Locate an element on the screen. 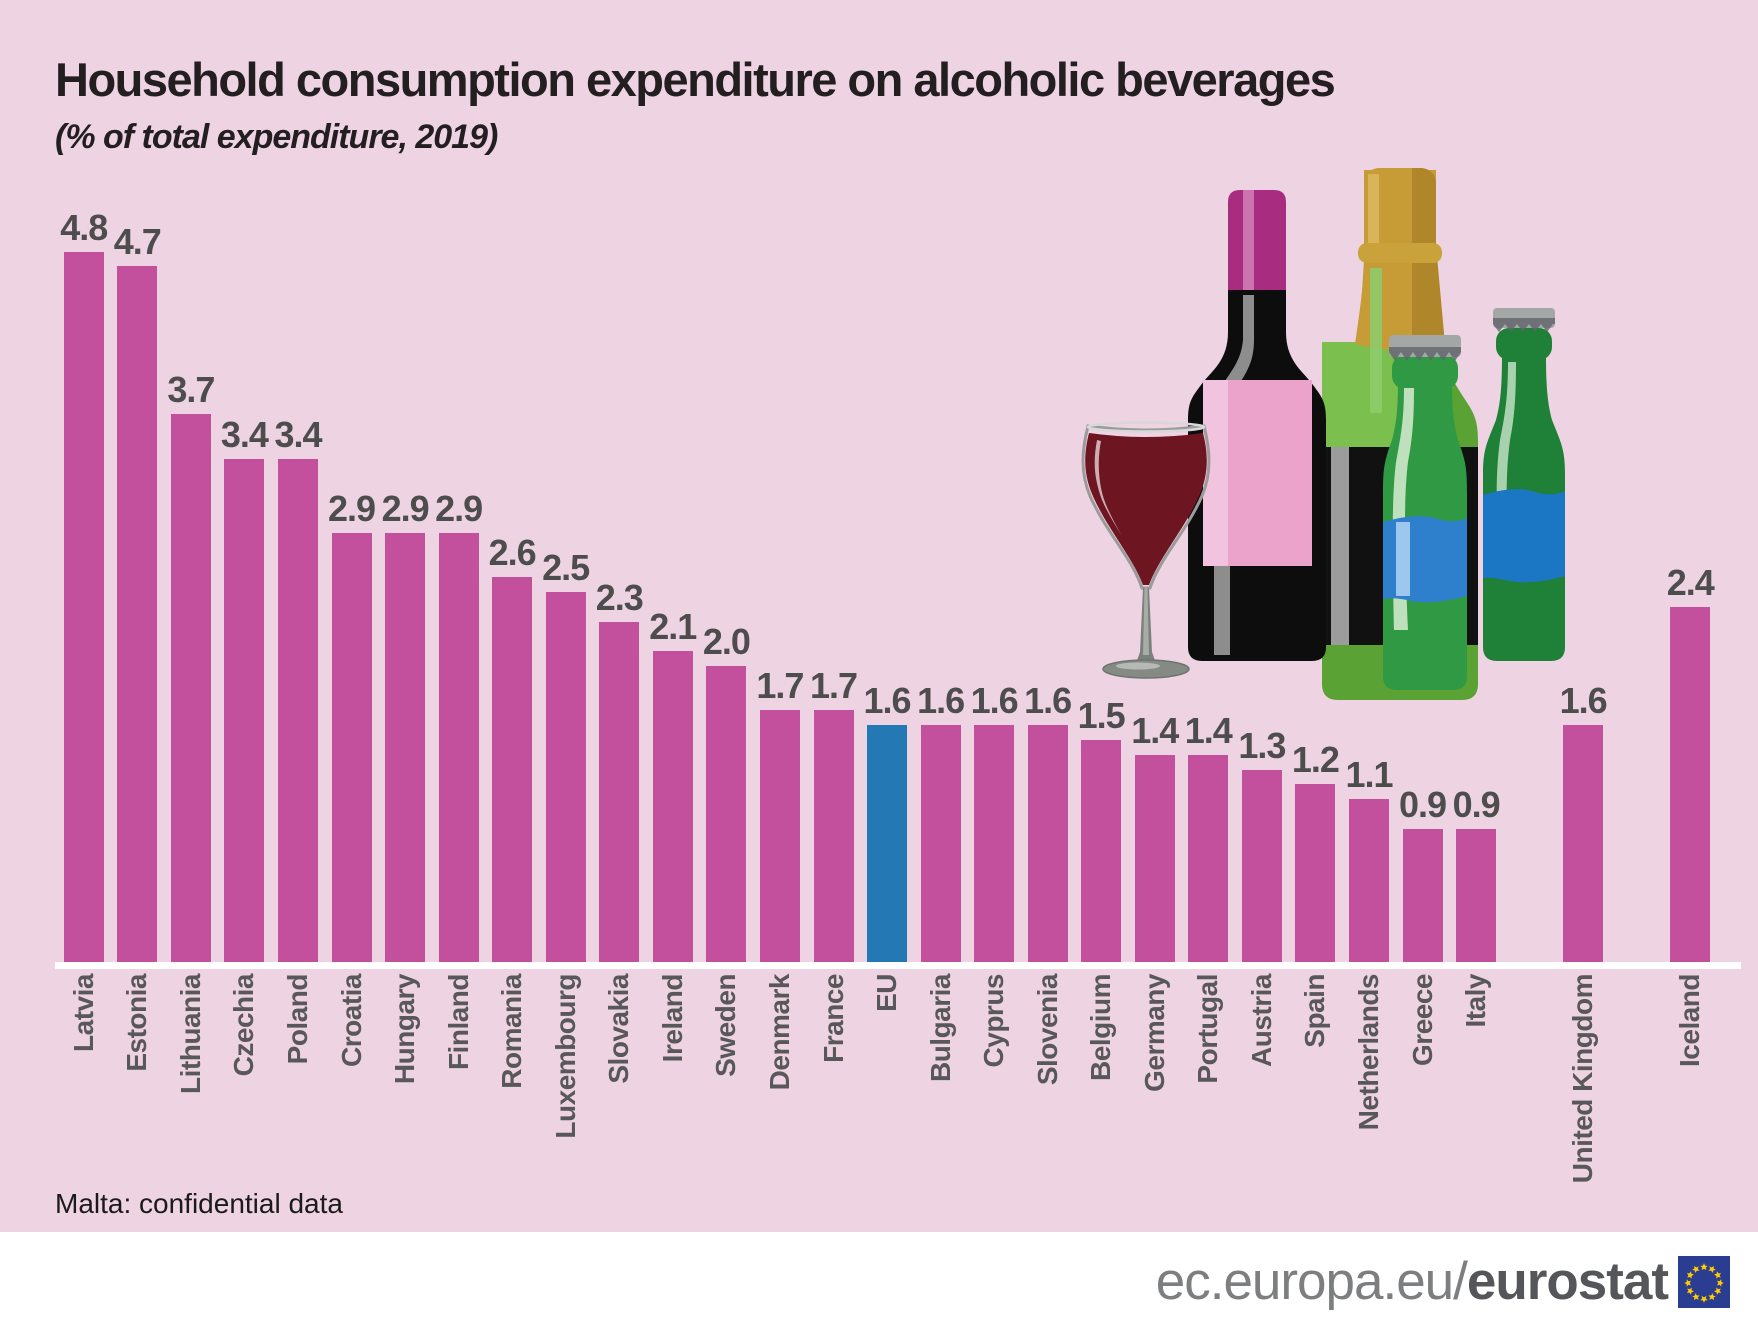 The image size is (1758, 1331). bar-eu is located at coordinates (887, 843).